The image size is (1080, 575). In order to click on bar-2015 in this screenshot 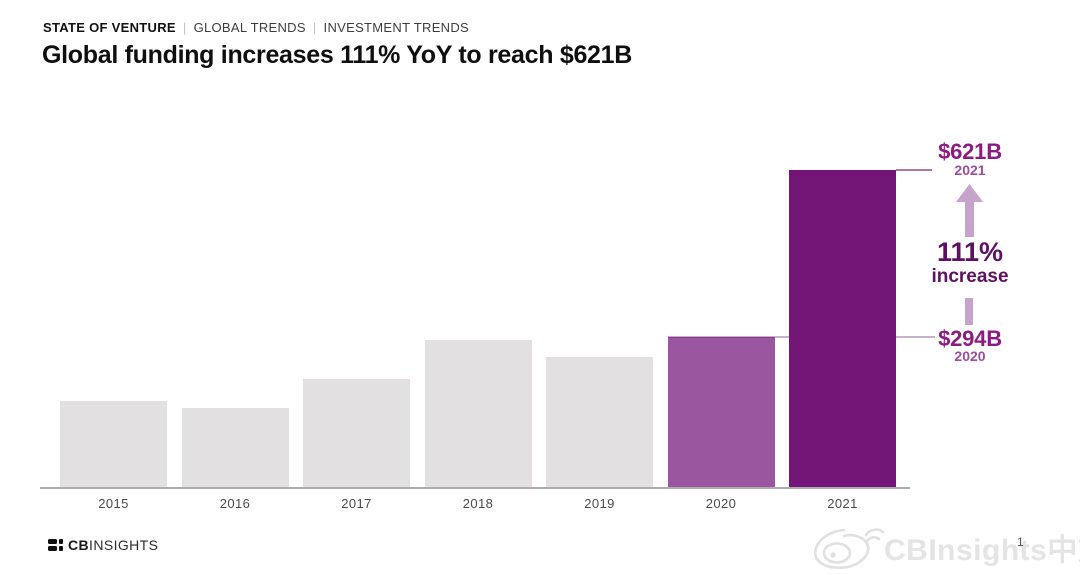, I will do `click(113, 444)`.